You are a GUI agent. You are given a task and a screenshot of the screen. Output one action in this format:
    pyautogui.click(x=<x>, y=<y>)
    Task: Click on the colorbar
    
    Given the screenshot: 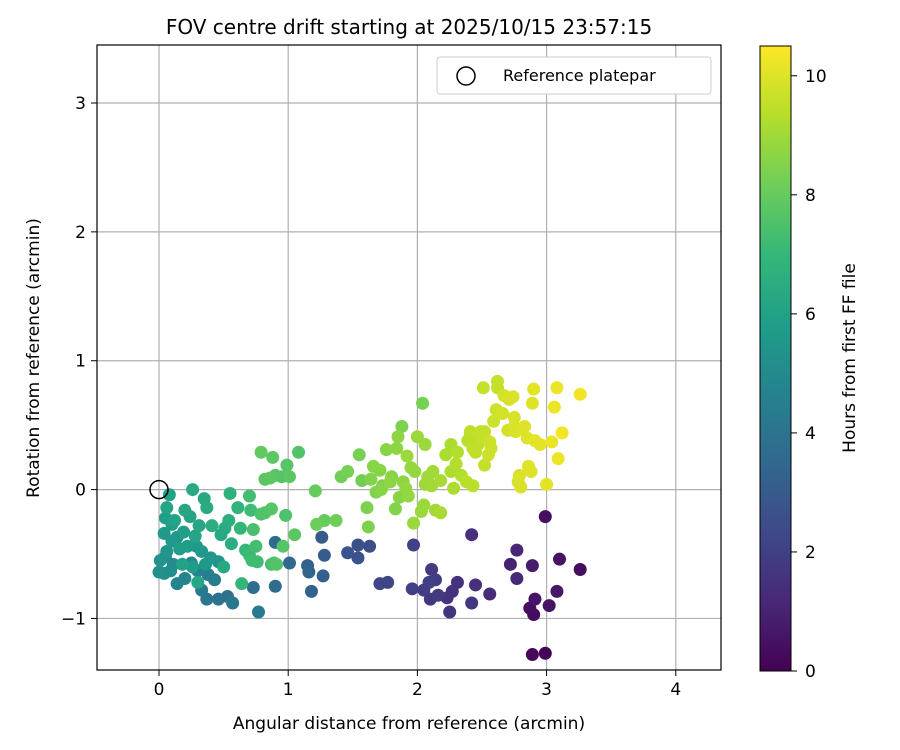 What is the action you would take?
    pyautogui.click(x=775, y=358)
    